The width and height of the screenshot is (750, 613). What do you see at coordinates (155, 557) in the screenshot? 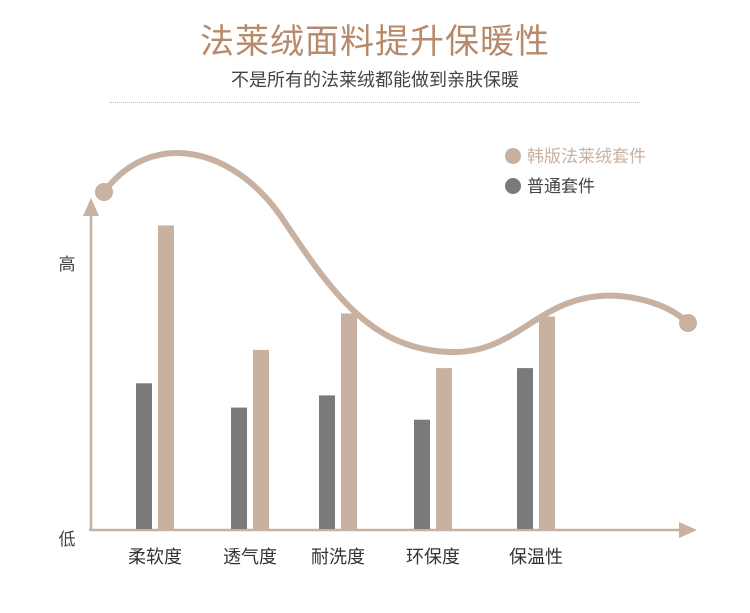
I see `x-tick-label-0: 柔软度` at bounding box center [155, 557].